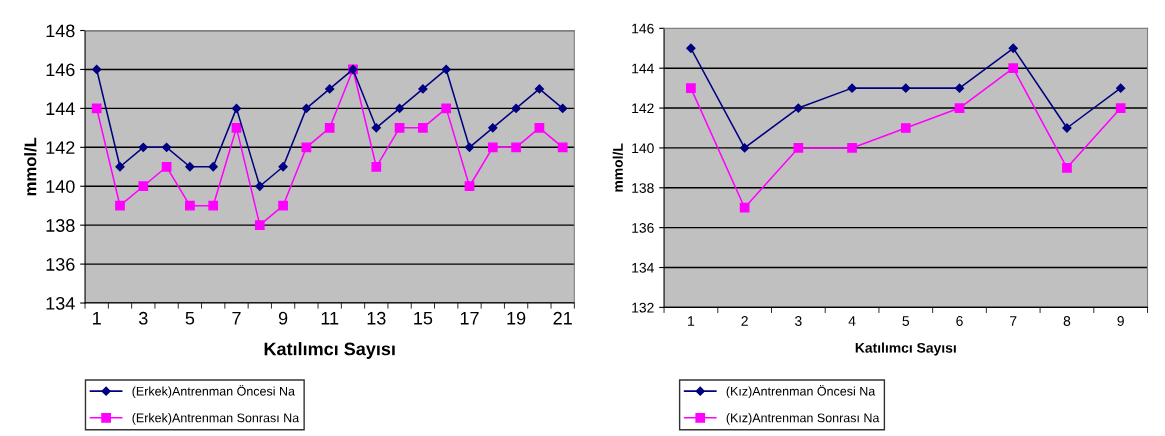  I want to click on x-tick-label: 15, so click(423, 318).